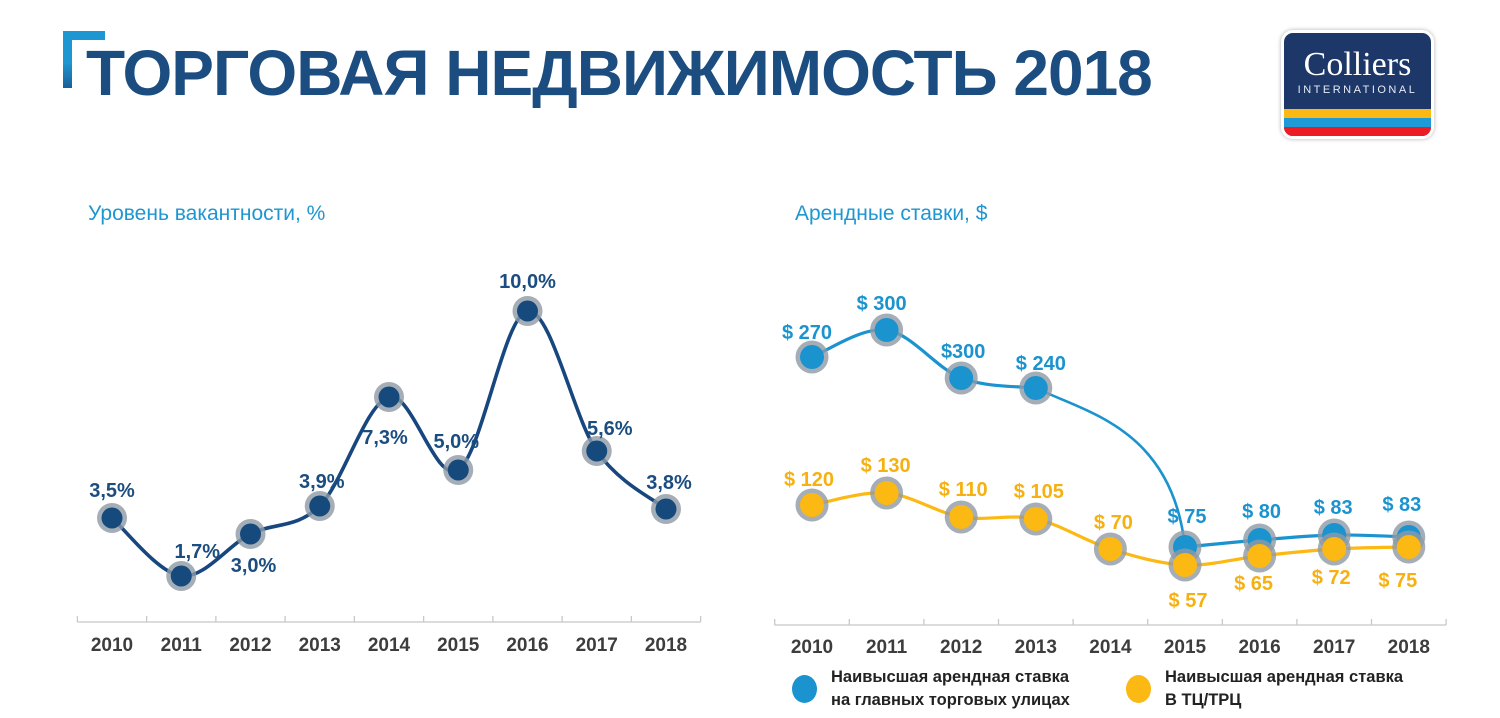 Image resolution: width=1500 pixels, height=718 pixels. I want to click on logo-stripe-blue, so click(1357, 122).